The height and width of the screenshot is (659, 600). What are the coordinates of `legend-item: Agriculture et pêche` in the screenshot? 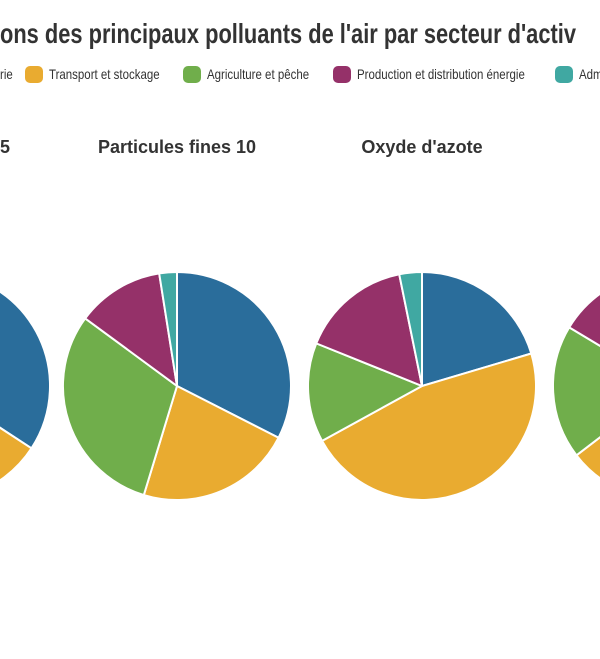 It's located at (257, 74).